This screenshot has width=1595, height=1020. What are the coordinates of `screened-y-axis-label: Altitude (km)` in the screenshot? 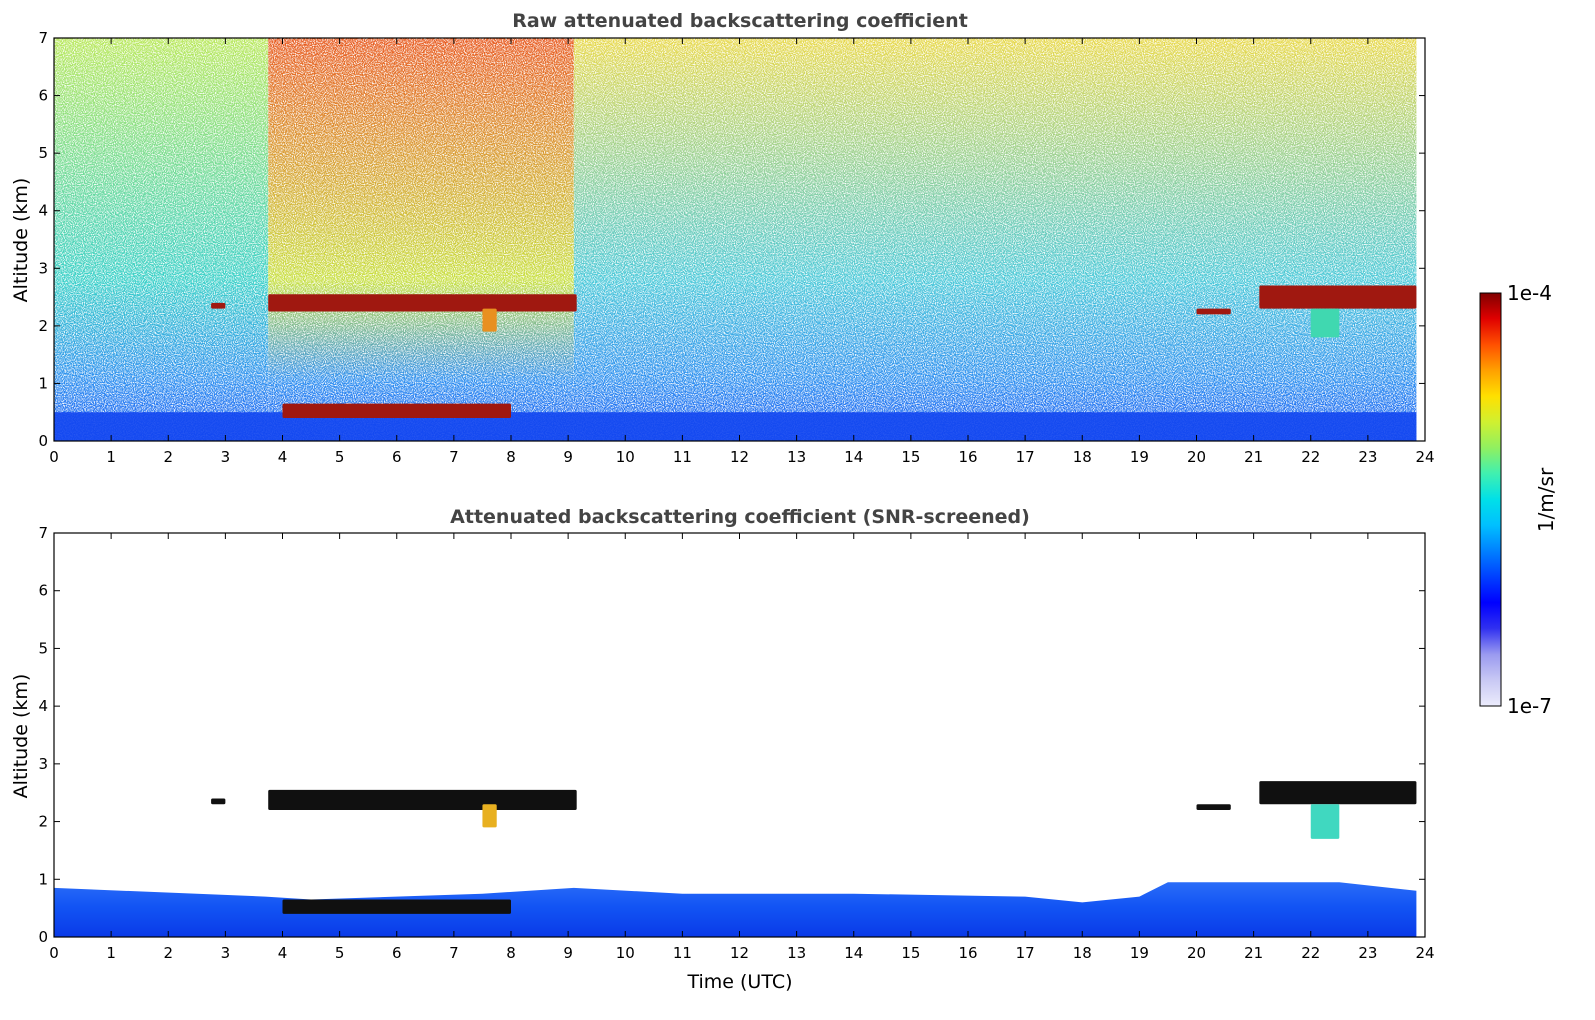 It's located at (21, 736).